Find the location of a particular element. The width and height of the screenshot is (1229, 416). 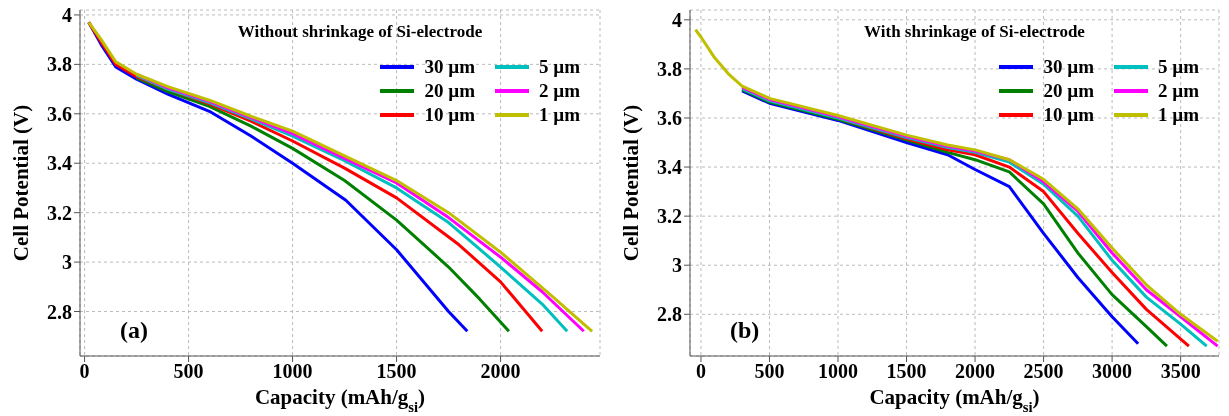

text: Without shrinkage of Si-electrode is located at coordinates (360, 32).